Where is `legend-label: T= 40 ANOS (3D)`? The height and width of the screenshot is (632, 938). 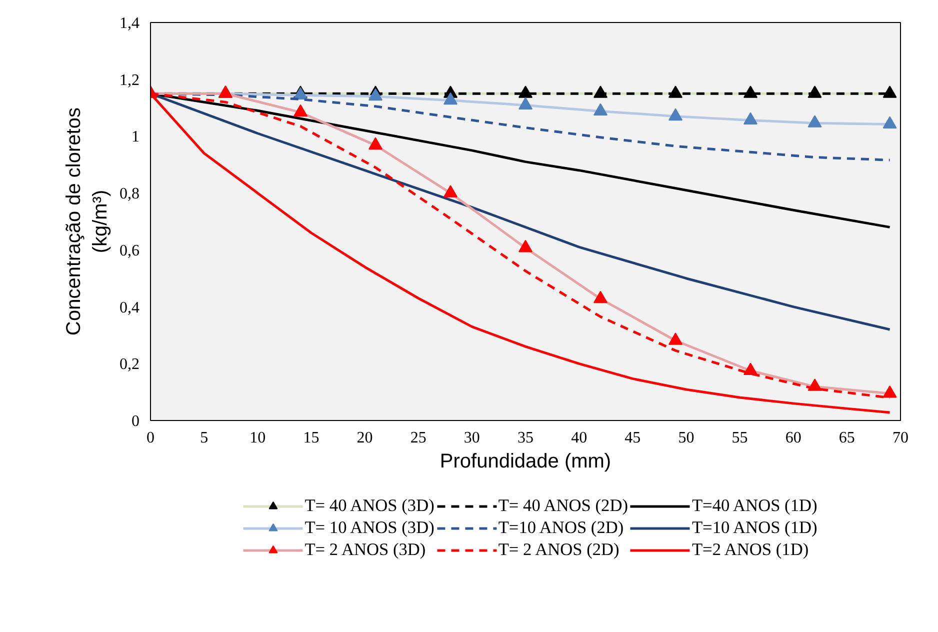
legend-label: T= 40 ANOS (3D) is located at coordinates (369, 506).